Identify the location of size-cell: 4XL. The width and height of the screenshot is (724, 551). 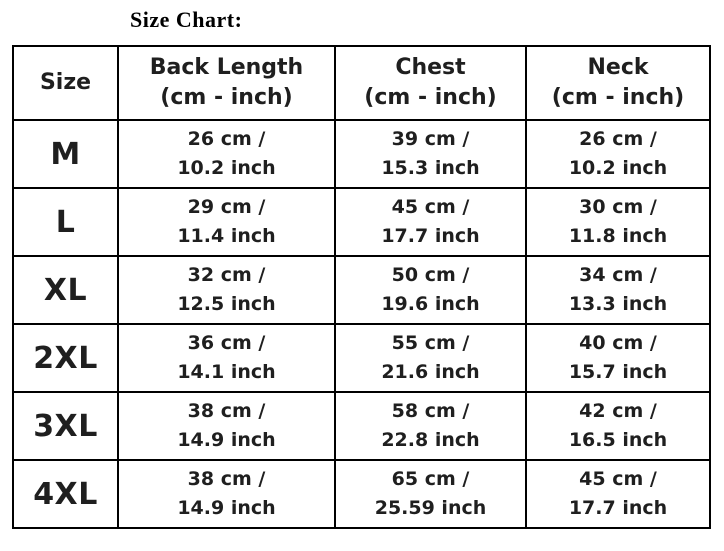
(65, 494).